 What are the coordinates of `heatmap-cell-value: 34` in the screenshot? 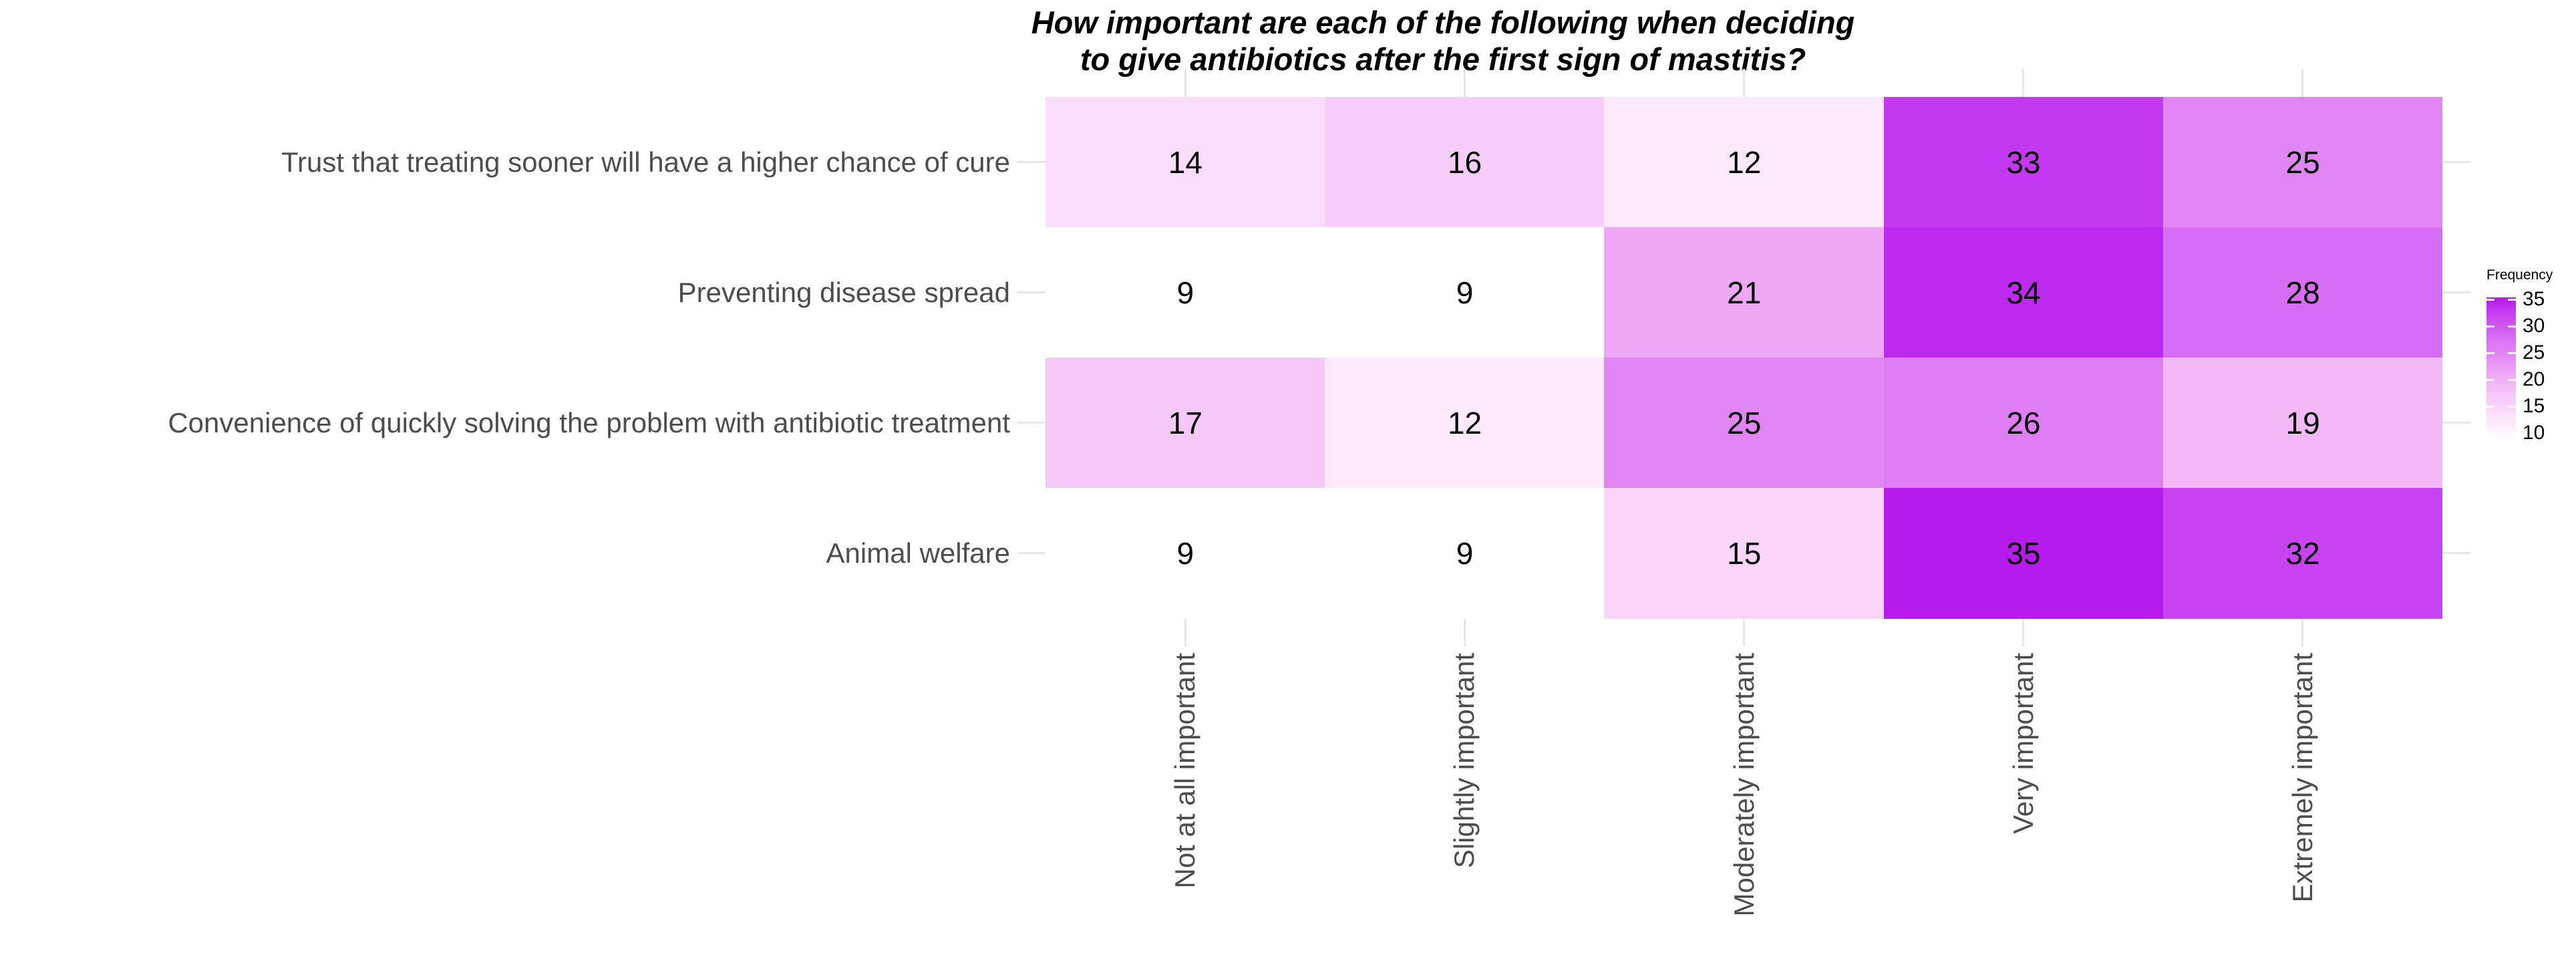 It's located at (2023, 292).